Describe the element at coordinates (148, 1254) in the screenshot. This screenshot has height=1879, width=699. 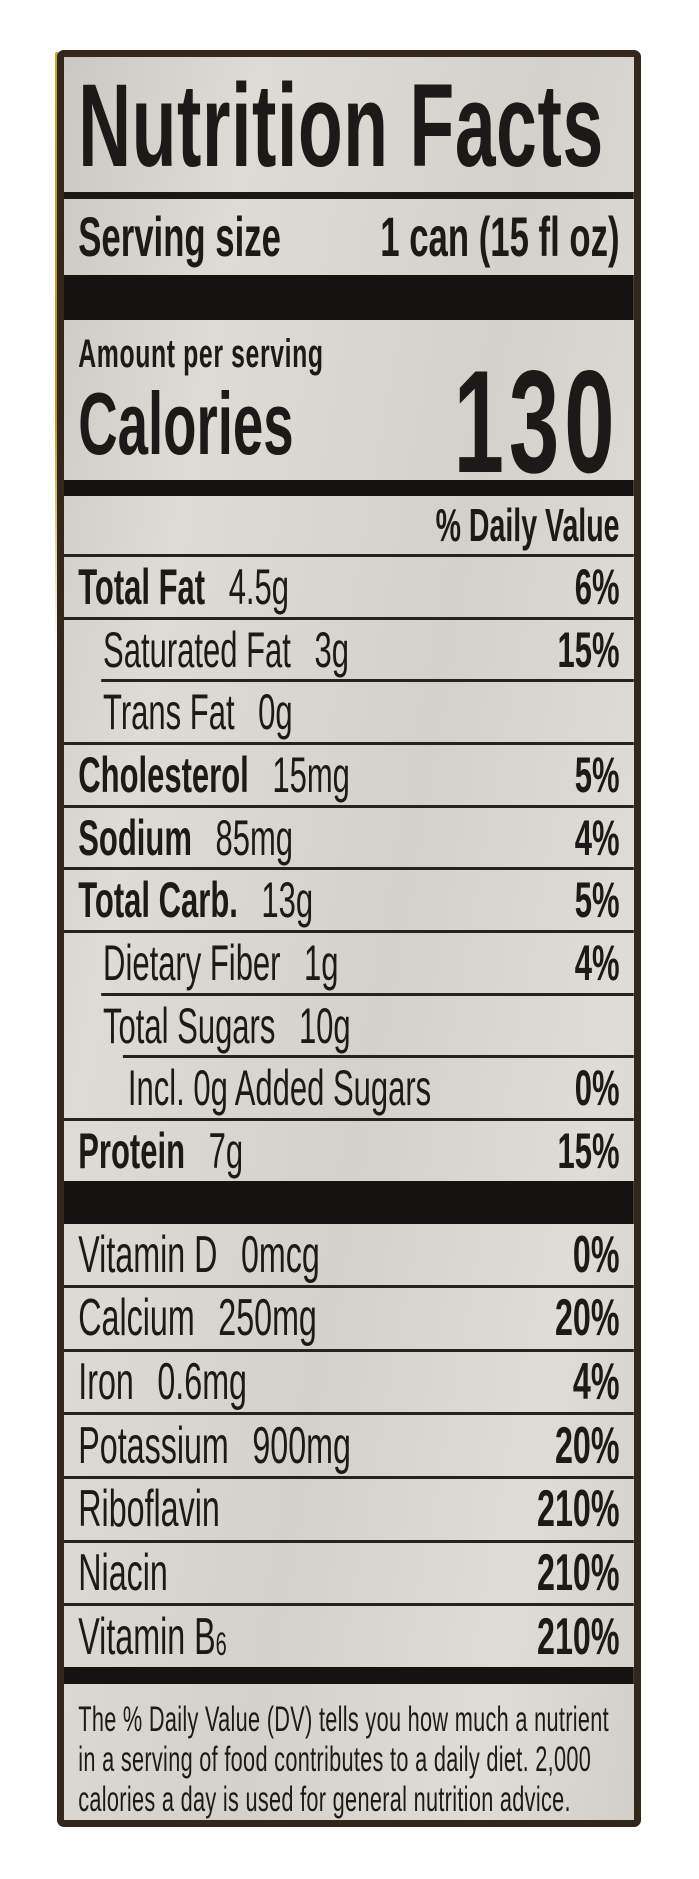
I see `nutrient-name: Vitamin D` at that location.